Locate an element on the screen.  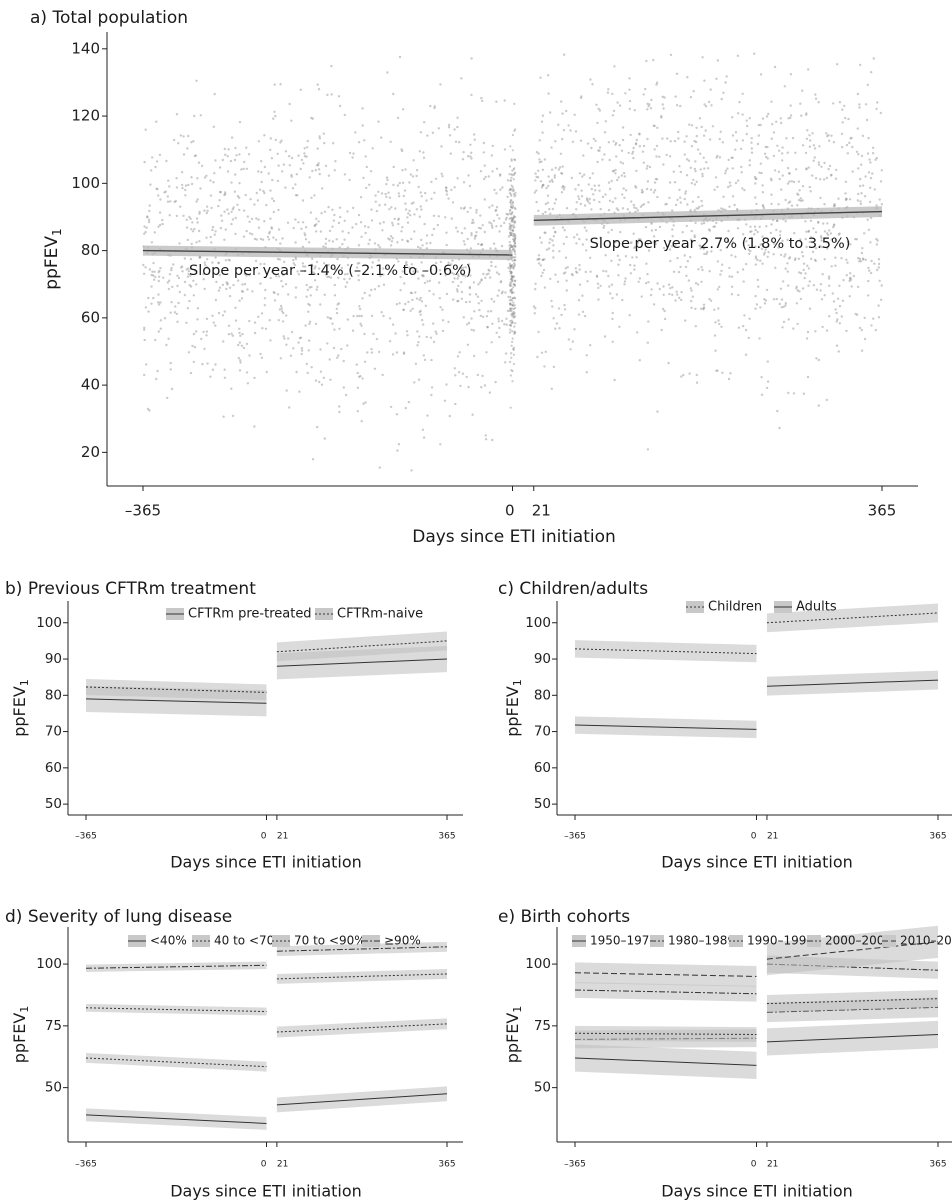
y-tick-label: 80 is located at coordinates (542, 695).